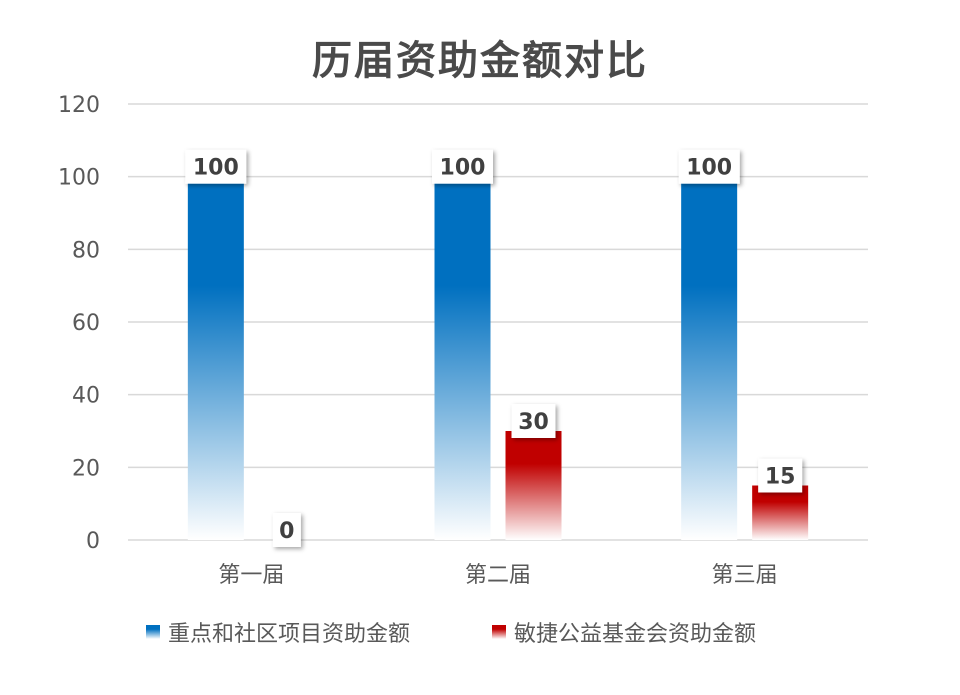  I want to click on data-label: 30, so click(533, 421).